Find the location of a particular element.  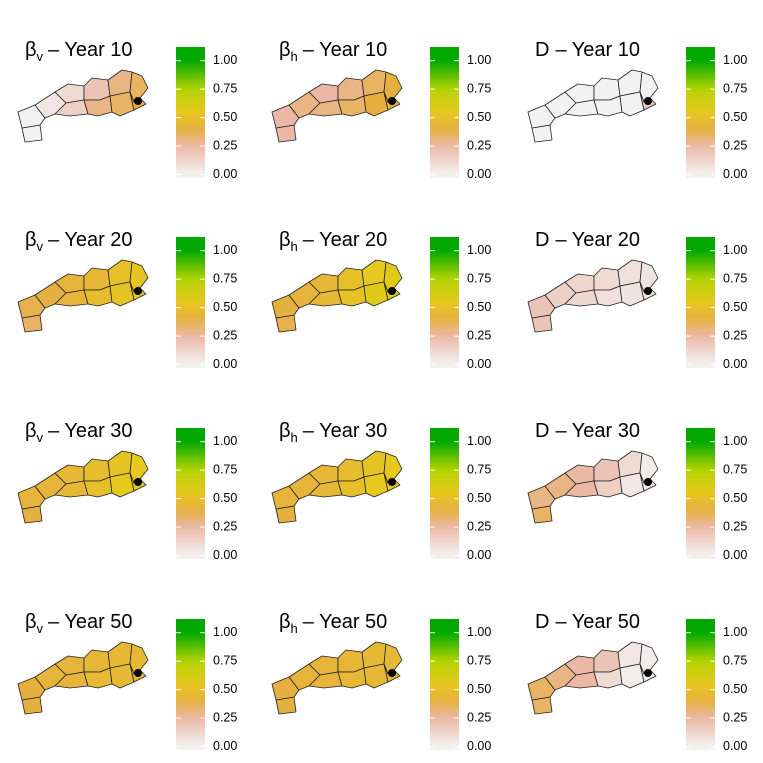

title-text: – Year 50 is located at coordinates (90, 622).